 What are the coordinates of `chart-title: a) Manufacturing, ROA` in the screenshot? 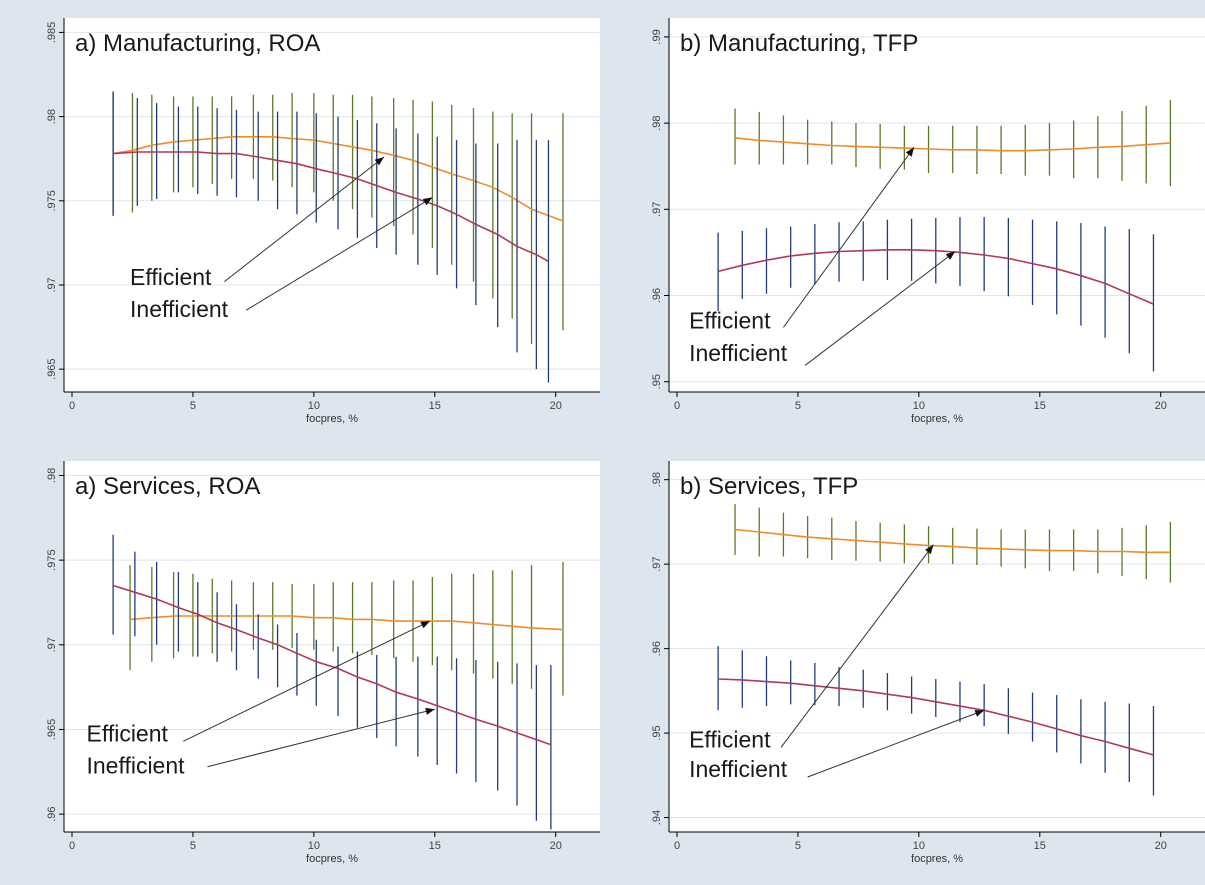 It's located at (197, 43).